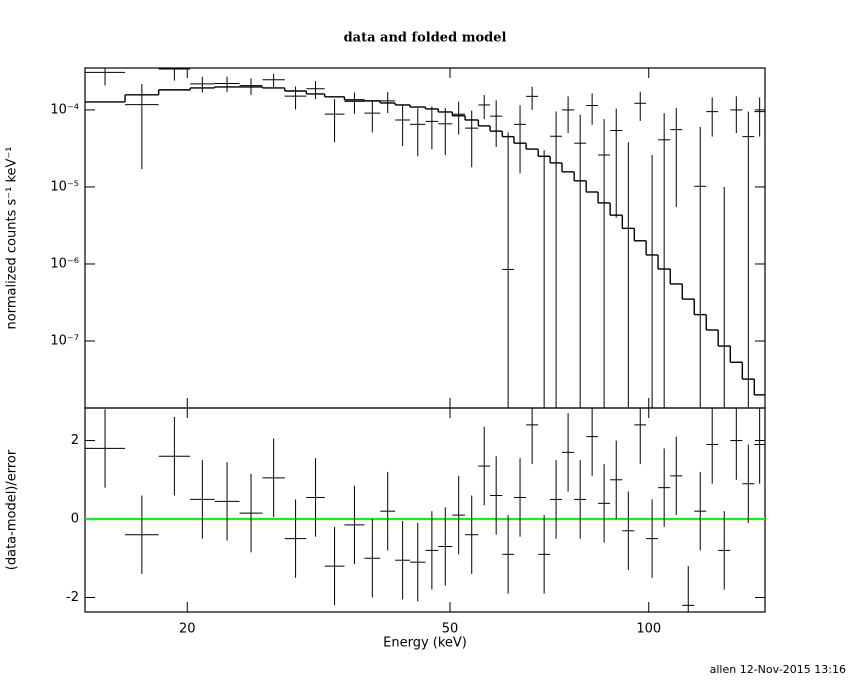  What do you see at coordinates (12, 238) in the screenshot?
I see `y-axis-label: normalized counts s⁻¹ keV⁻¹` at bounding box center [12, 238].